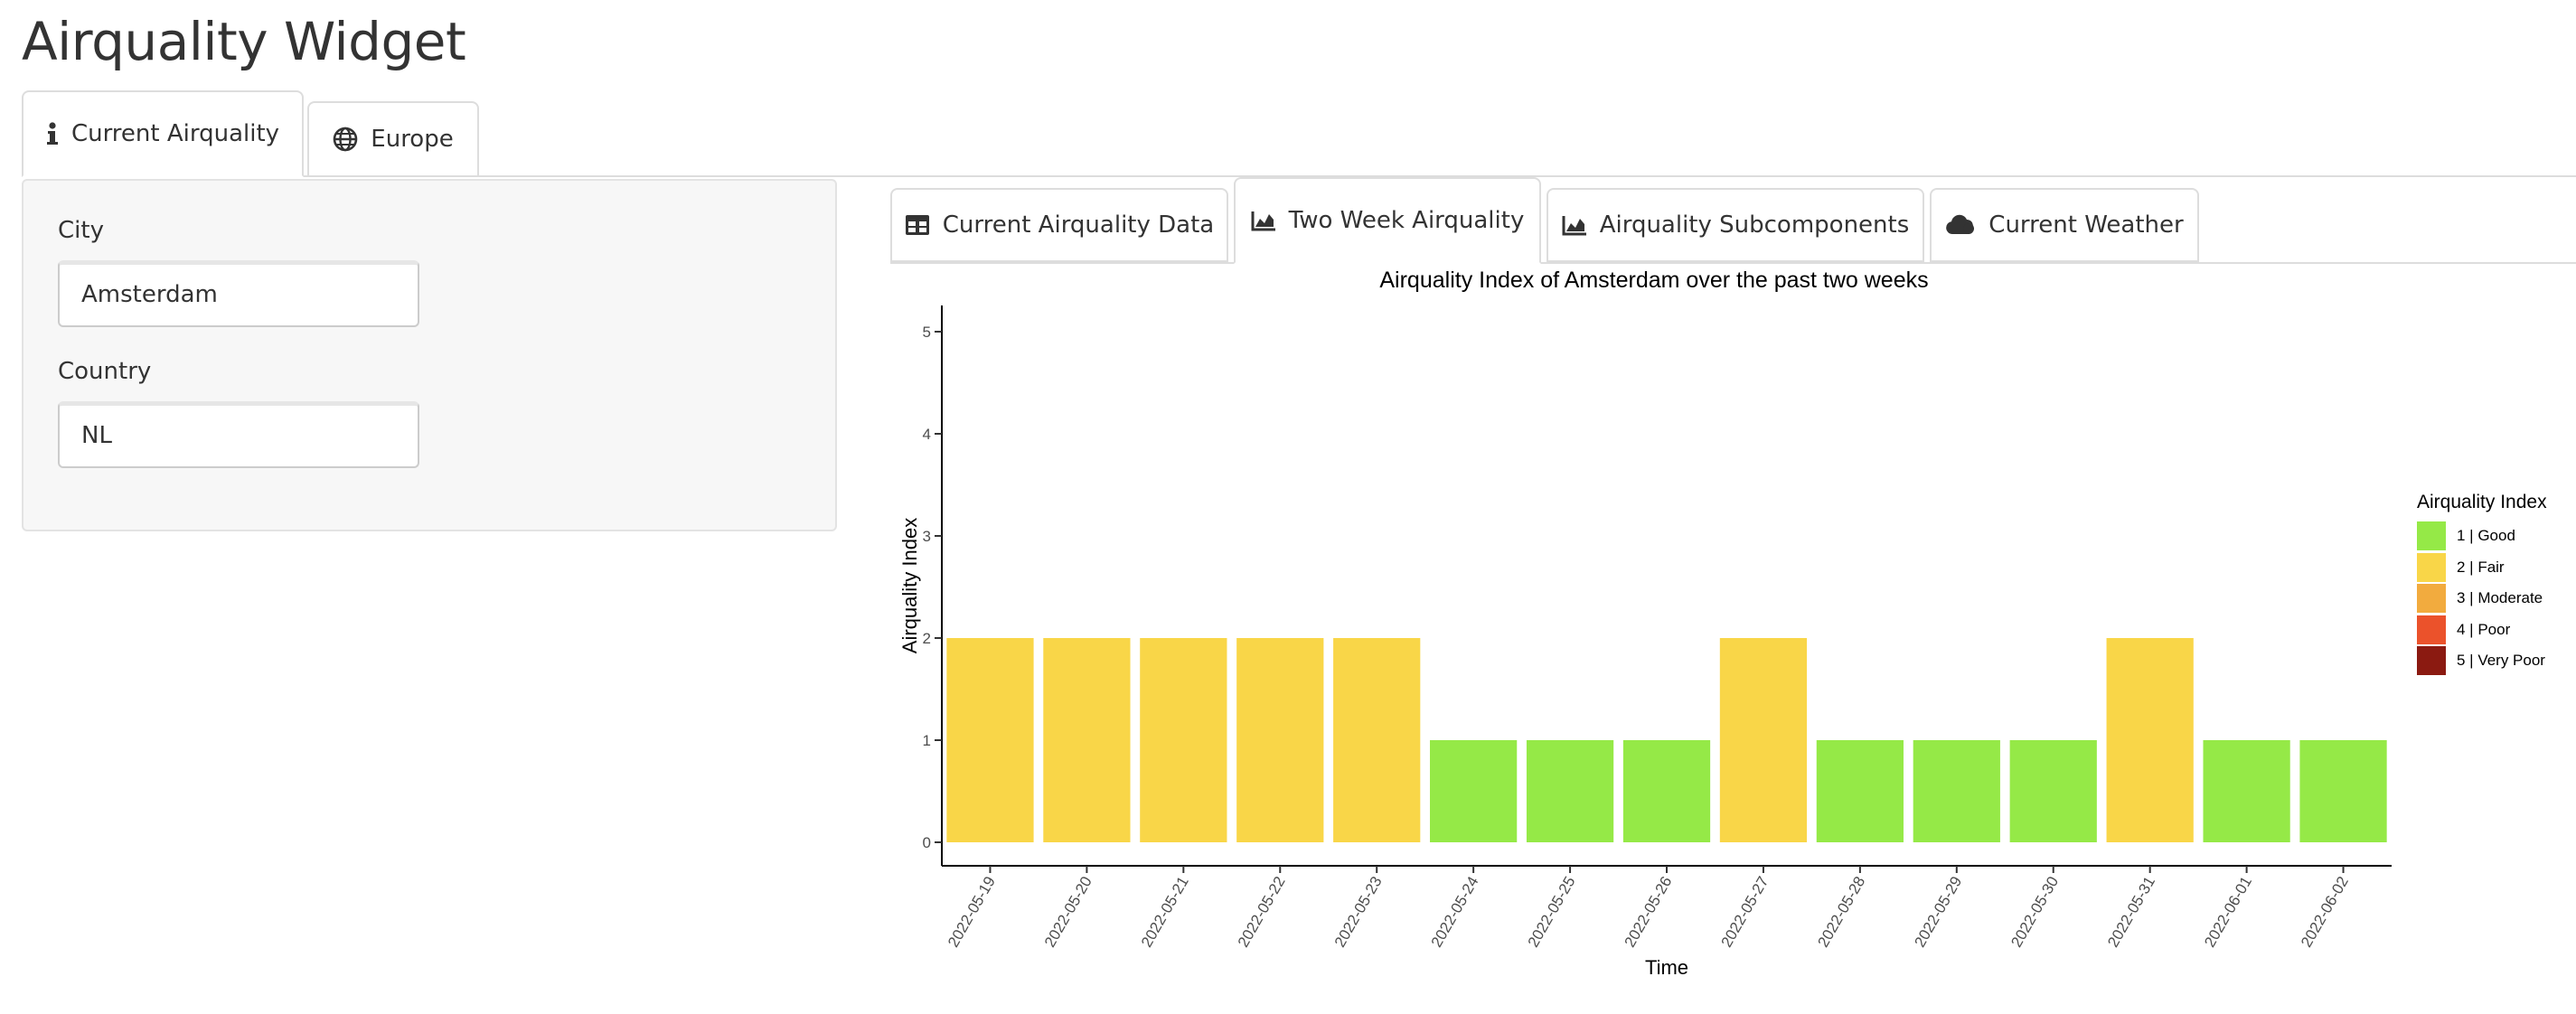 The height and width of the screenshot is (1014, 2576). I want to click on city-label: City, so click(81, 230).